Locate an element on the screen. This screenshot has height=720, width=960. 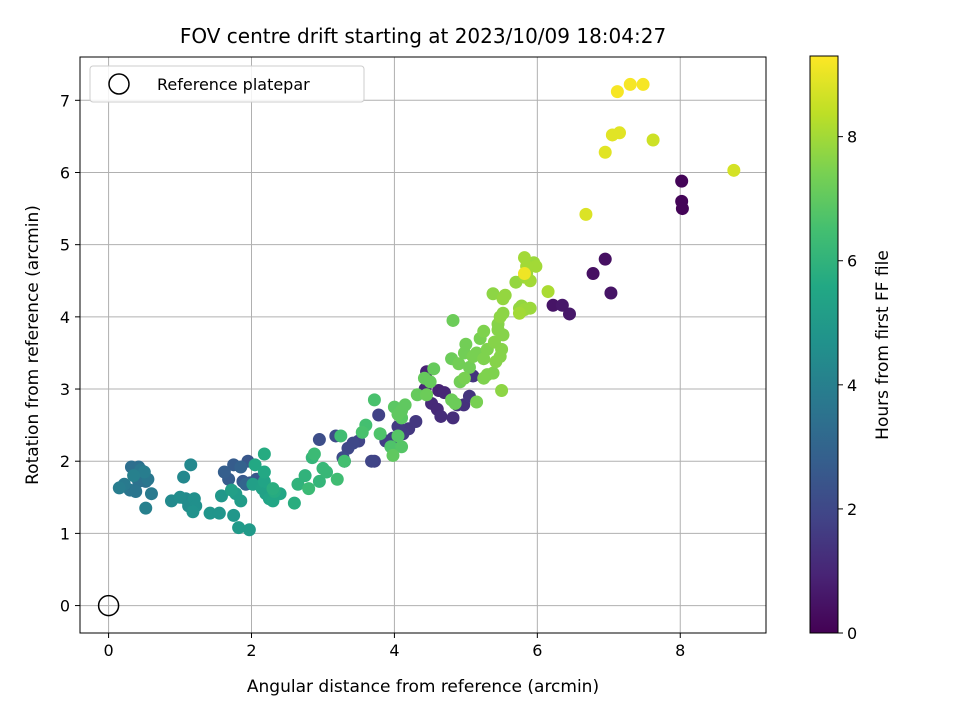
x-tick-label: 6 is located at coordinates (537, 650).